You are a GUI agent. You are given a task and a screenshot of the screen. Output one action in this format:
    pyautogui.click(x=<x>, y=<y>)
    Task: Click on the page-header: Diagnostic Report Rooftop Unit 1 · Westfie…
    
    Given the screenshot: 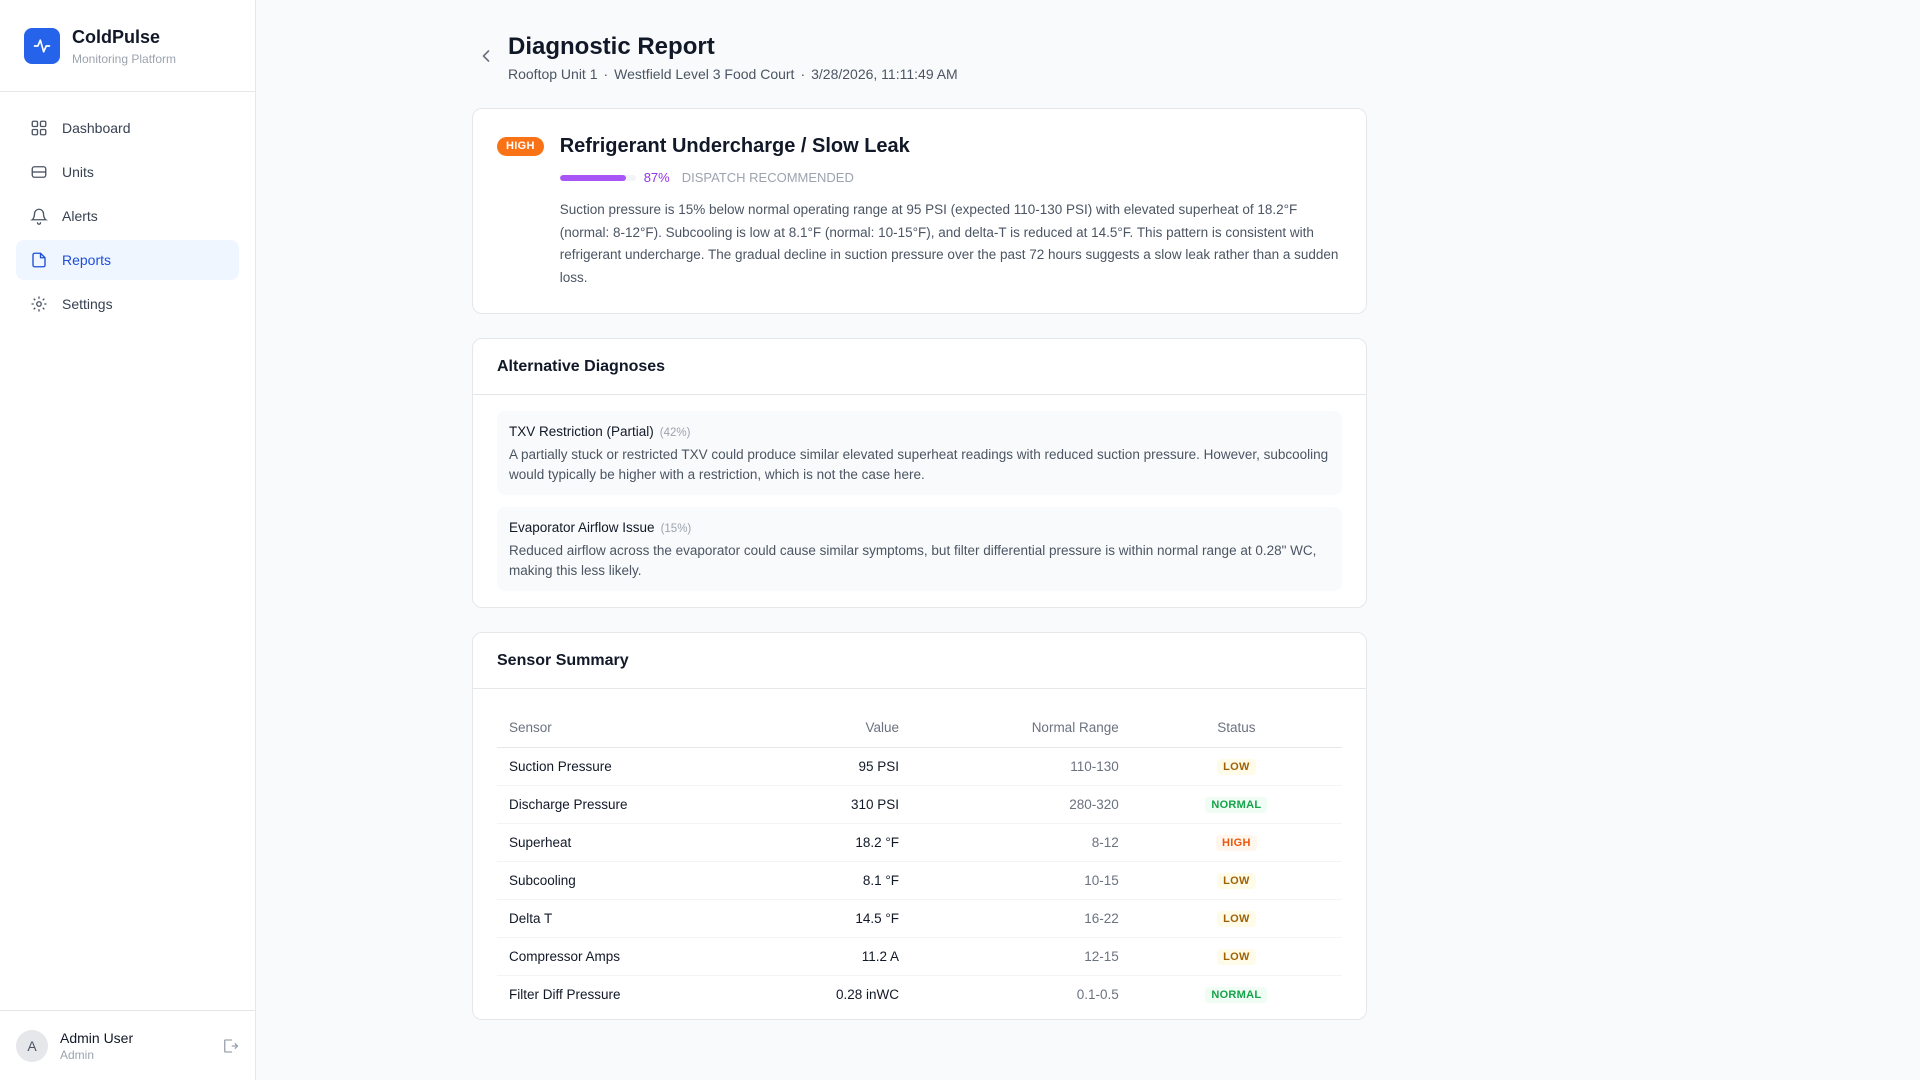 What is the action you would take?
    pyautogui.click(x=919, y=57)
    